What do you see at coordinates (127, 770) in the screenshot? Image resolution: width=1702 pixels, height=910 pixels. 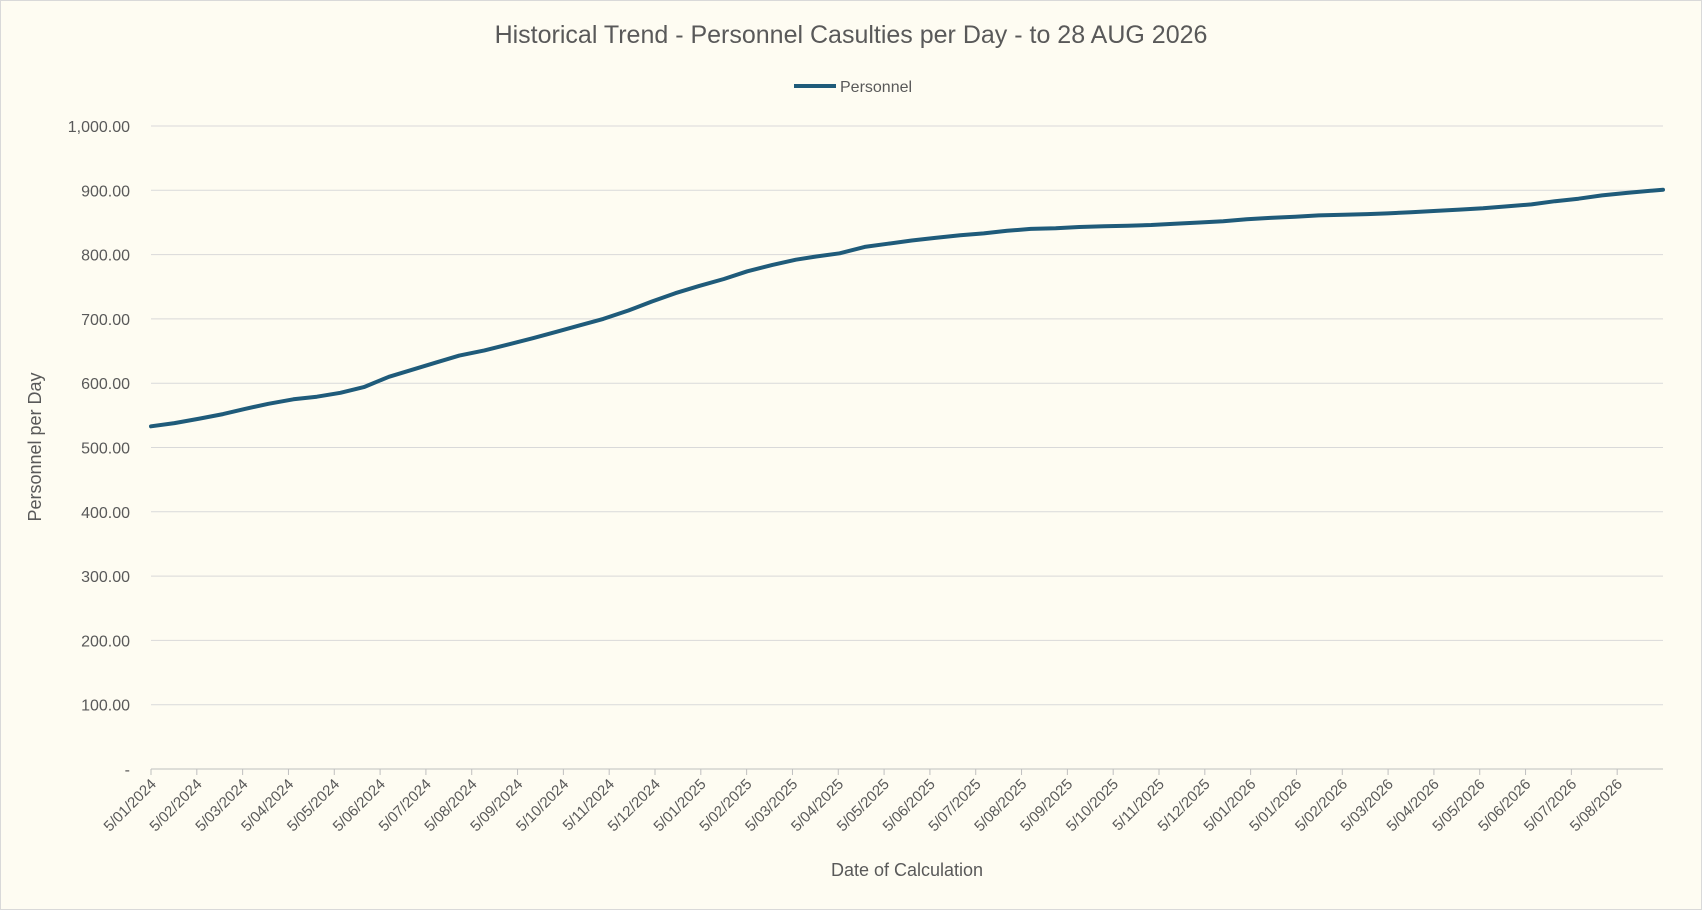 I see `y-tick-label: -` at bounding box center [127, 770].